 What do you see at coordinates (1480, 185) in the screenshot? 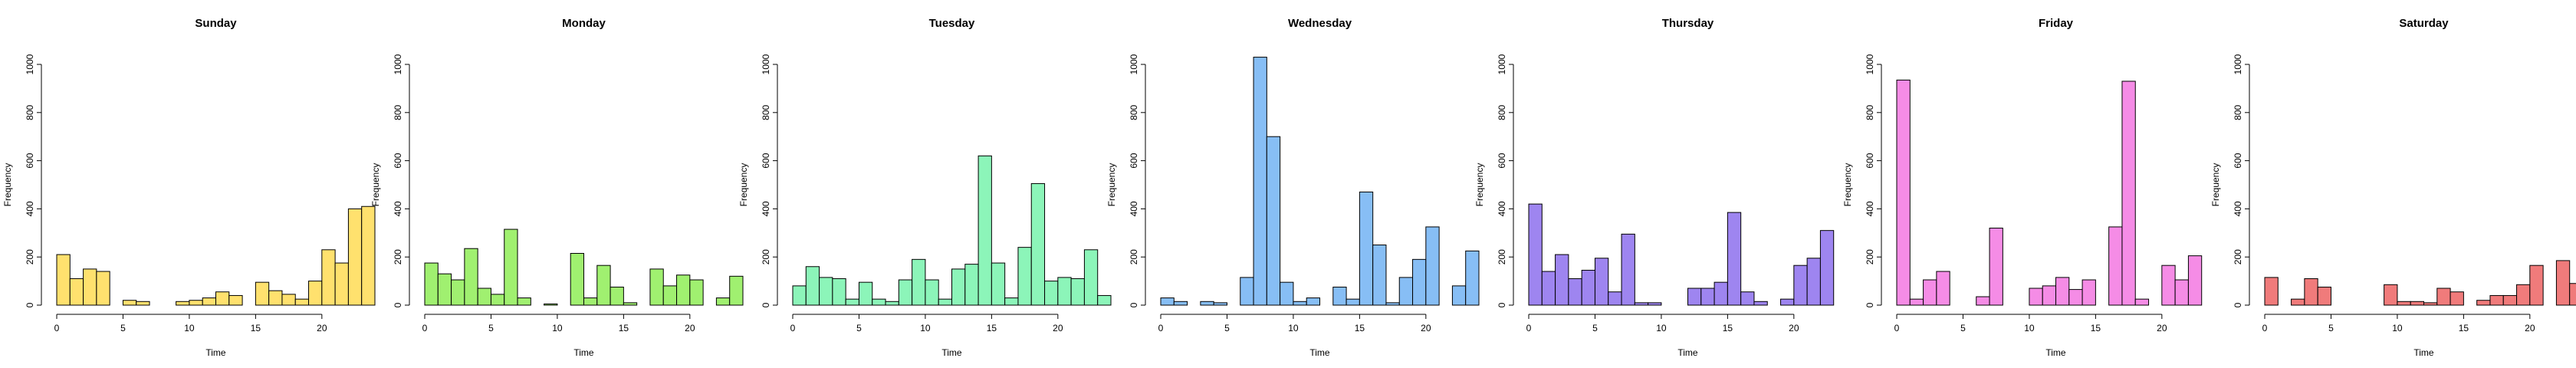
I see `y-axis-label: Frequency` at bounding box center [1480, 185].